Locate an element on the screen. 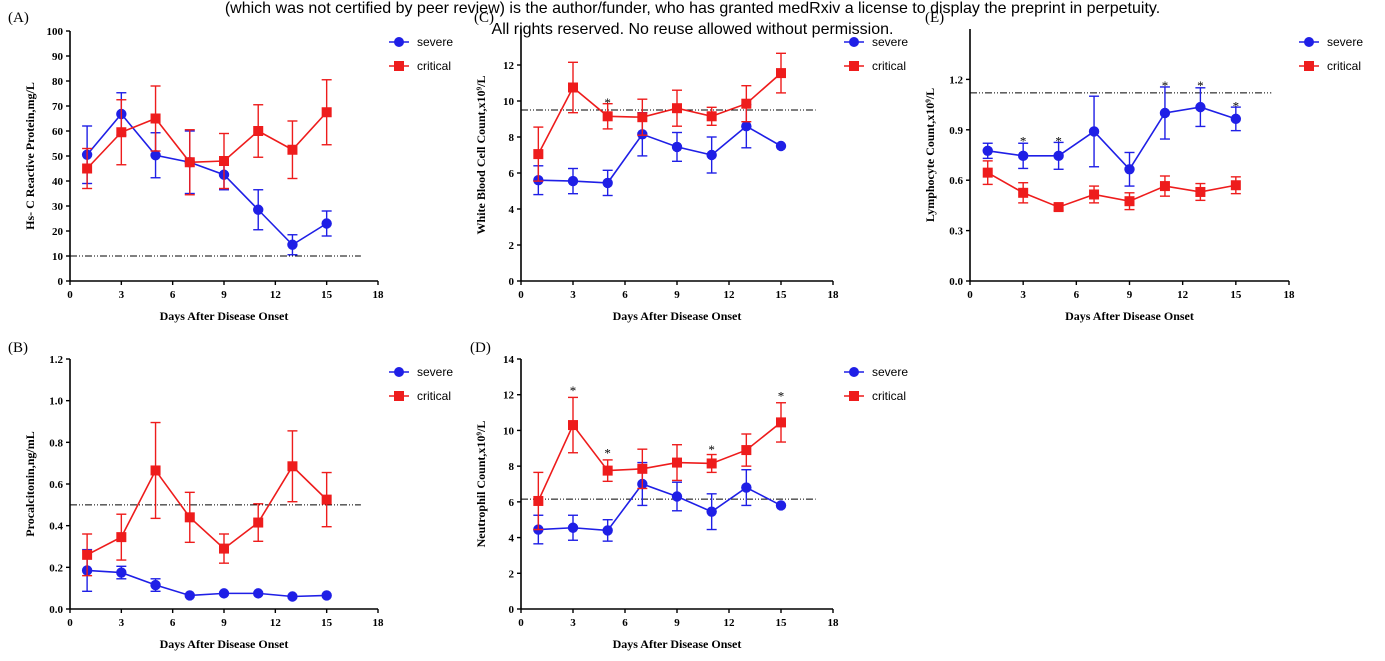 The image size is (1385, 661). y-tick-label: 14 is located at coordinates (509, 360).